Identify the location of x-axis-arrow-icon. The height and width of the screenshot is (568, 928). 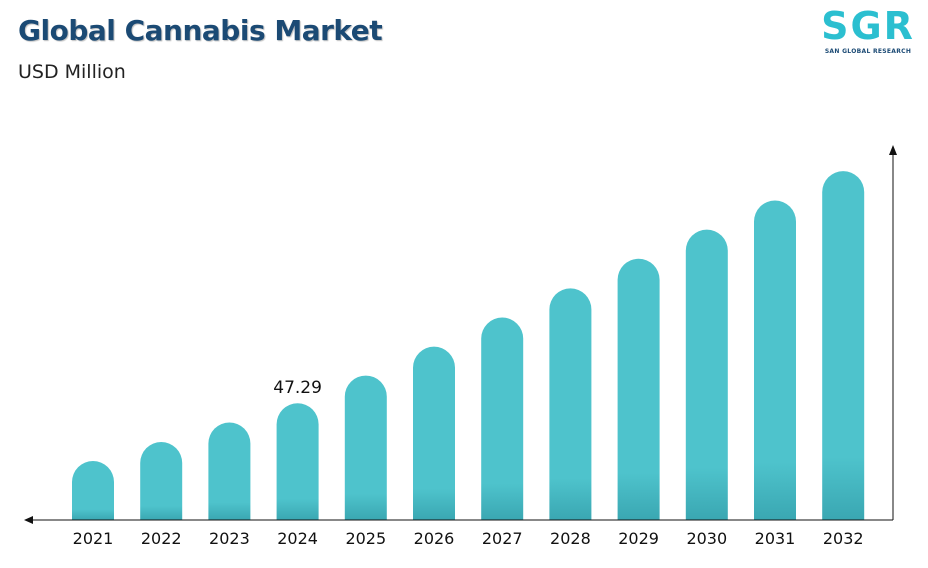
(28, 520).